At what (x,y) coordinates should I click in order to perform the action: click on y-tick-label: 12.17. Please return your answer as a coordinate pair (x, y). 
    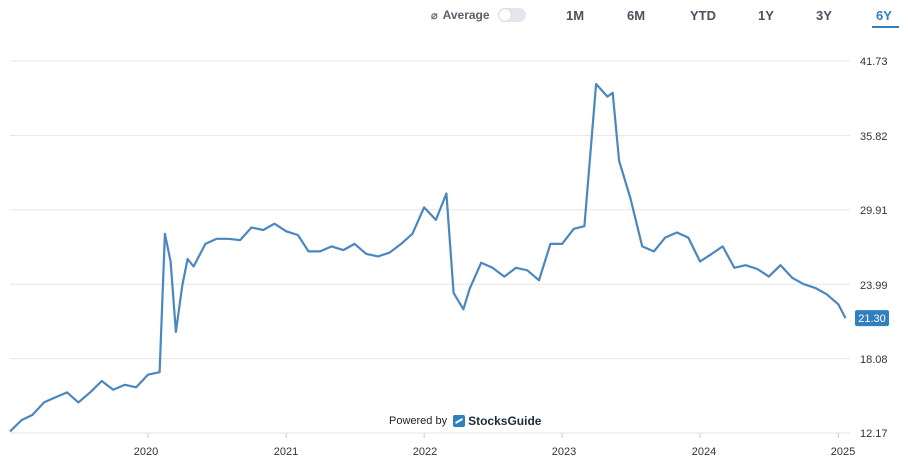
    Looking at the image, I should click on (874, 434).